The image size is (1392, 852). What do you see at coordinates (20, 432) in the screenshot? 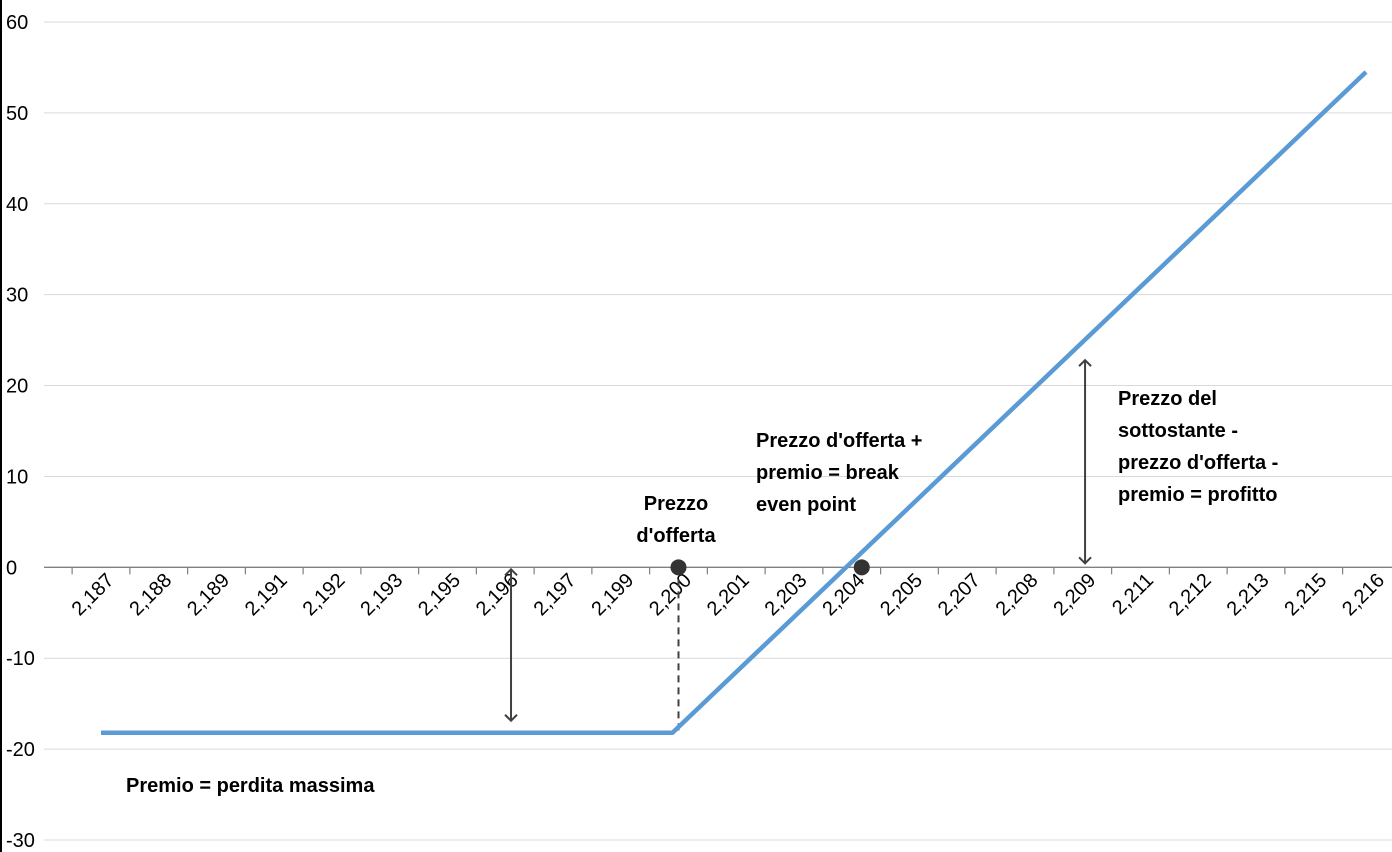
I see `y-axis-ticks: 60 50 40 30 20 10 0 -10 -20 -30` at bounding box center [20, 432].